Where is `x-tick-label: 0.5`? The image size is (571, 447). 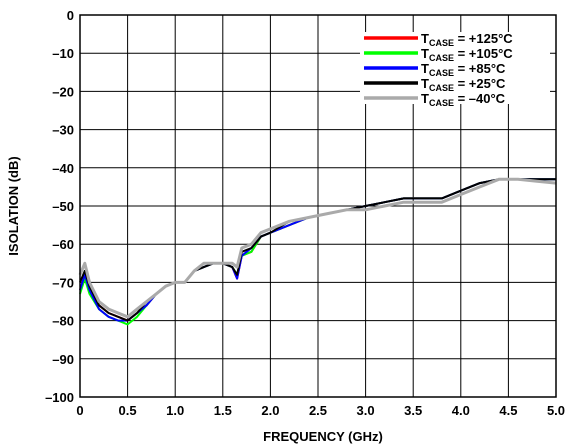 x-tick-label: 0.5 is located at coordinates (128, 410).